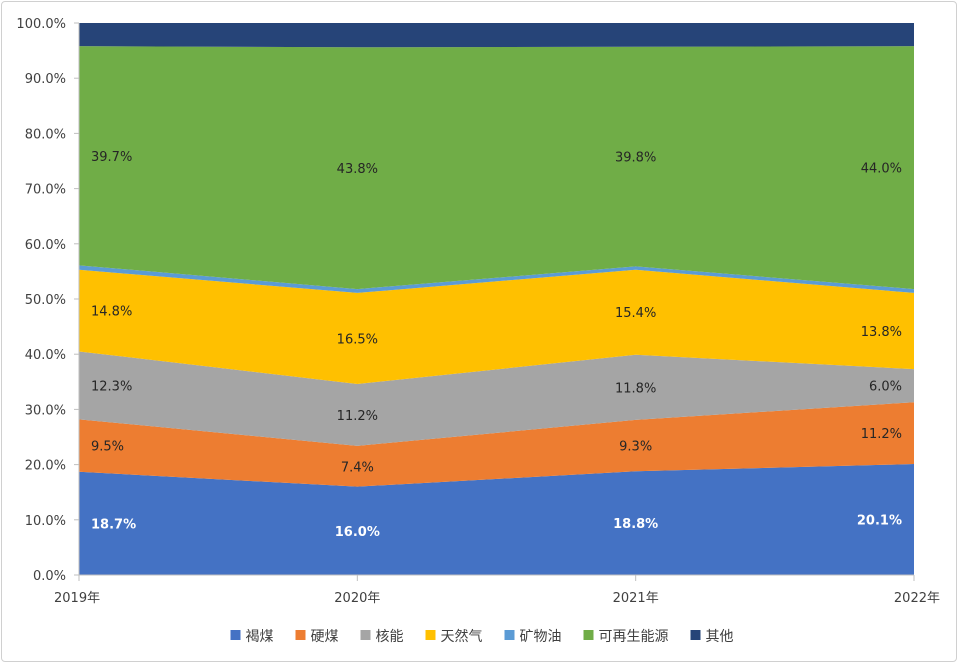 This screenshot has height=665, width=960. I want to click on legend-label: 硬煤, so click(325, 637).